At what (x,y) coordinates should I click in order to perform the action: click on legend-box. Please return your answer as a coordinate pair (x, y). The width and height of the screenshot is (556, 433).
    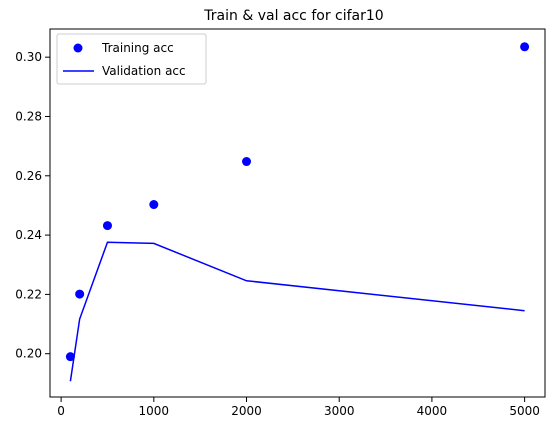
    Looking at the image, I should click on (131, 59).